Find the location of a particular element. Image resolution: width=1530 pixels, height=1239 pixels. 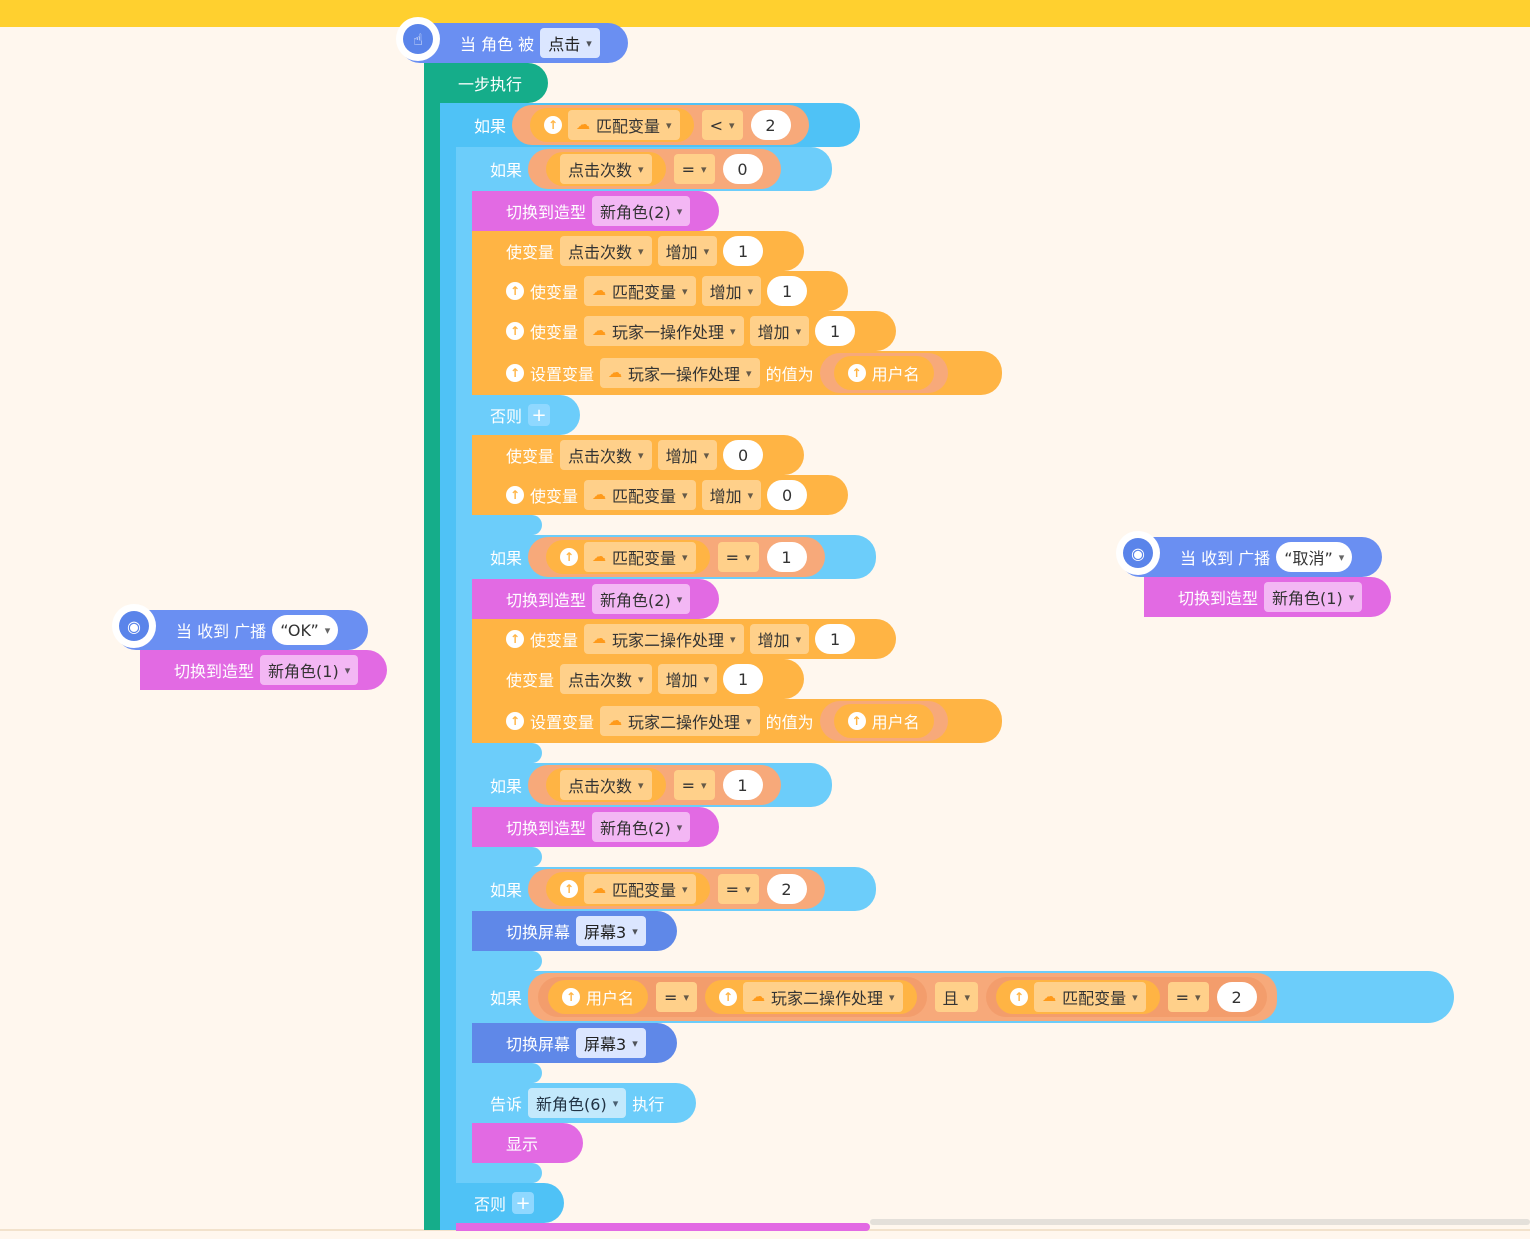

change-cloud-variable-block: ↑ 使变量 ☁ 匹配变量 ▾ 增加 ▾ 1 is located at coordinates (660, 291).